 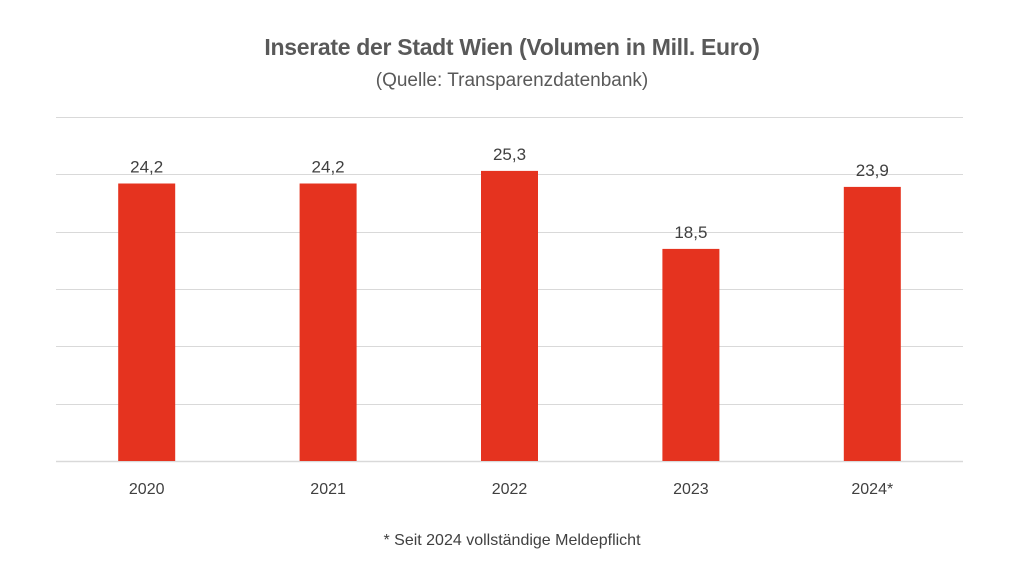 I want to click on data-labels: 24,2 24,2 25,3 18,5 23,9, so click(x=509, y=193).